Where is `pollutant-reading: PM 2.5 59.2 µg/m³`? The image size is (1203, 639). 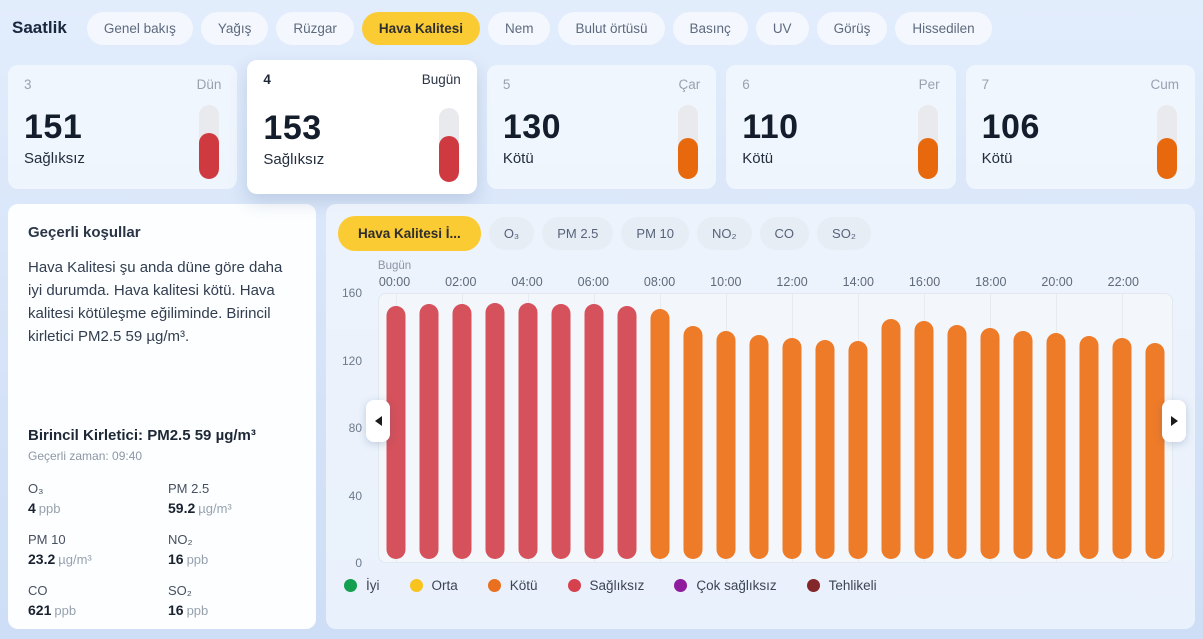
pollutant-reading: PM 2.5 59.2 µg/m³ is located at coordinates (232, 499).